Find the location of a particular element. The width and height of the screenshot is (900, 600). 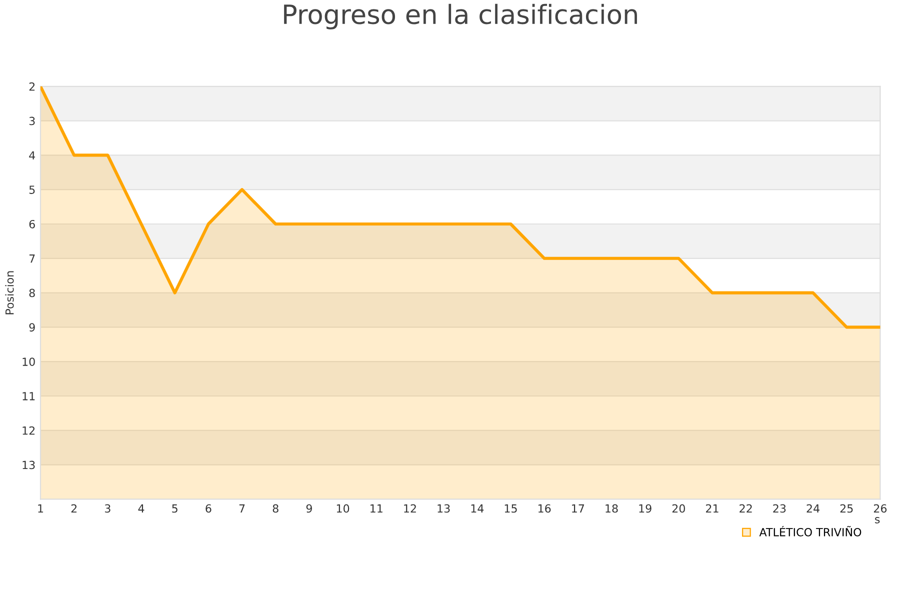

y-tick-label: 13 is located at coordinates (28, 465).